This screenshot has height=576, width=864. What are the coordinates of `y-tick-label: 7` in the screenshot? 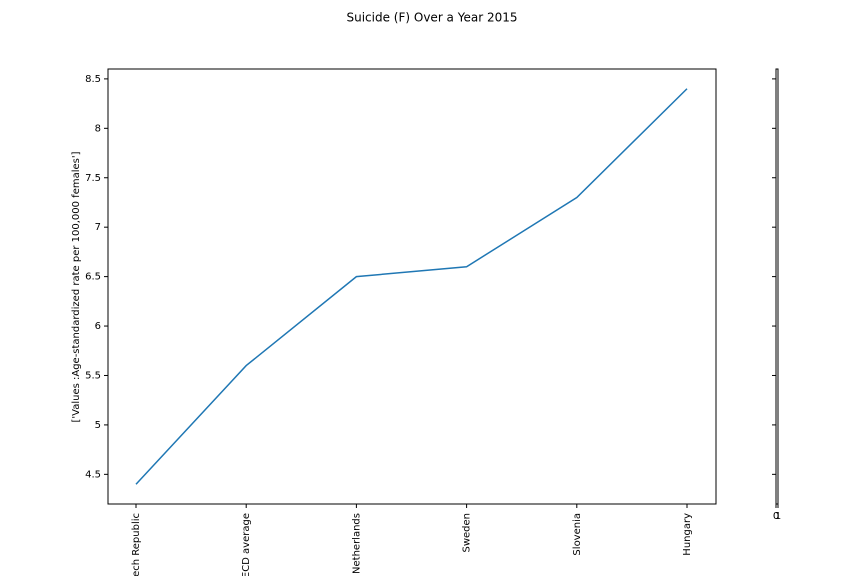 It's located at (98, 227).